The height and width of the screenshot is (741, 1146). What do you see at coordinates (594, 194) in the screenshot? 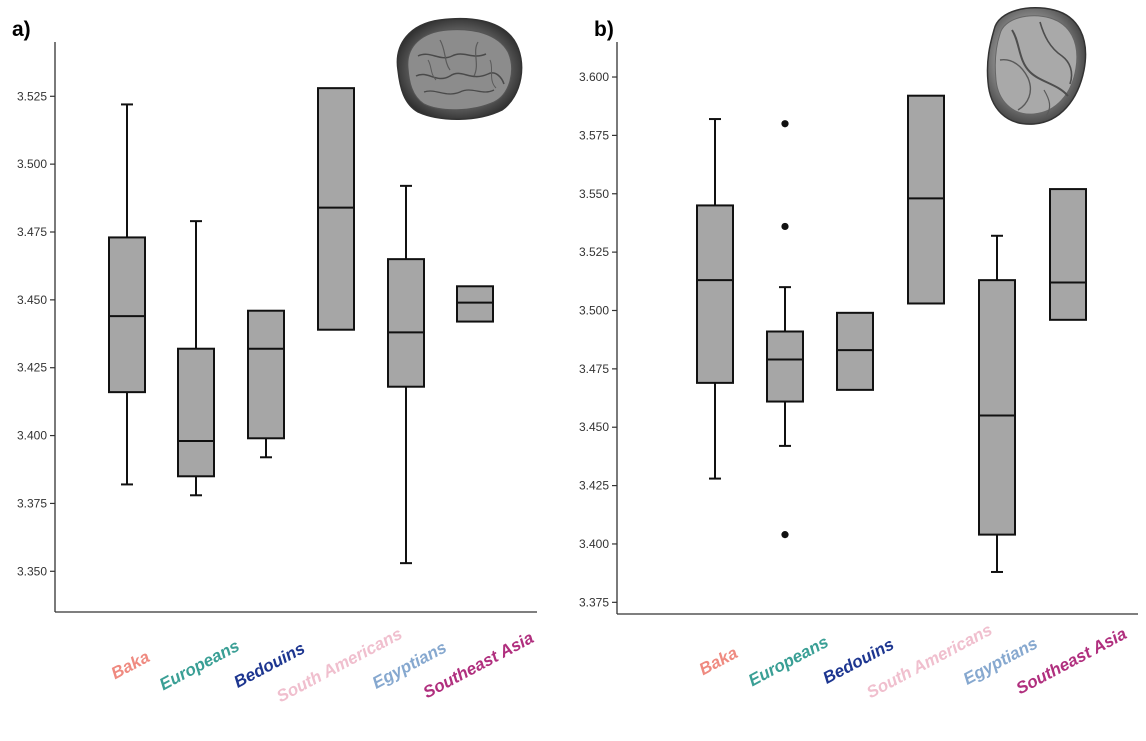
I see `y-tick-label: 3.550` at bounding box center [594, 194].